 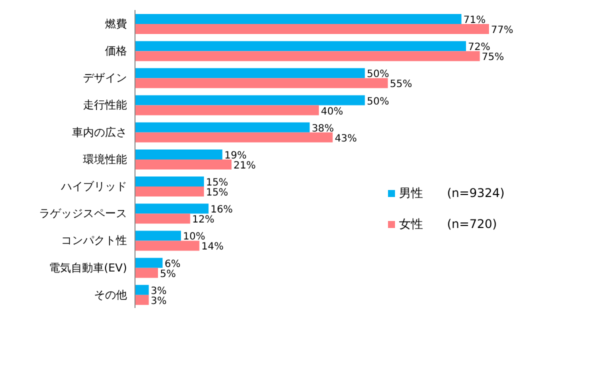 I want to click on data-label: 55%, so click(x=401, y=84).